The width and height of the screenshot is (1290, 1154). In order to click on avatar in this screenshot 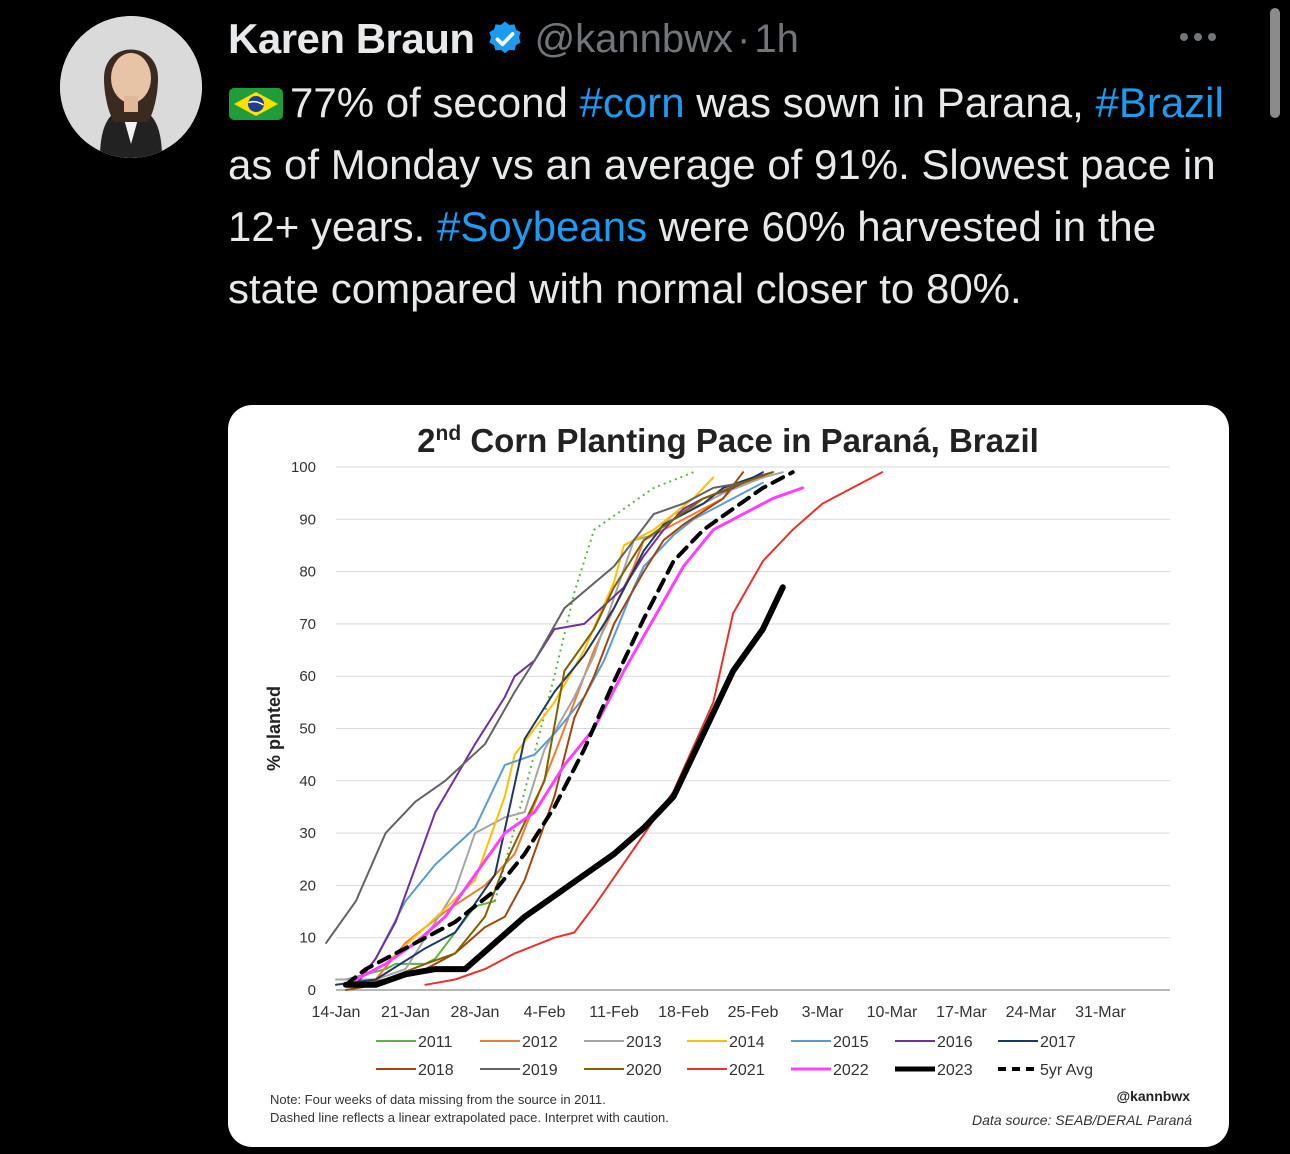, I will do `click(131, 87)`.